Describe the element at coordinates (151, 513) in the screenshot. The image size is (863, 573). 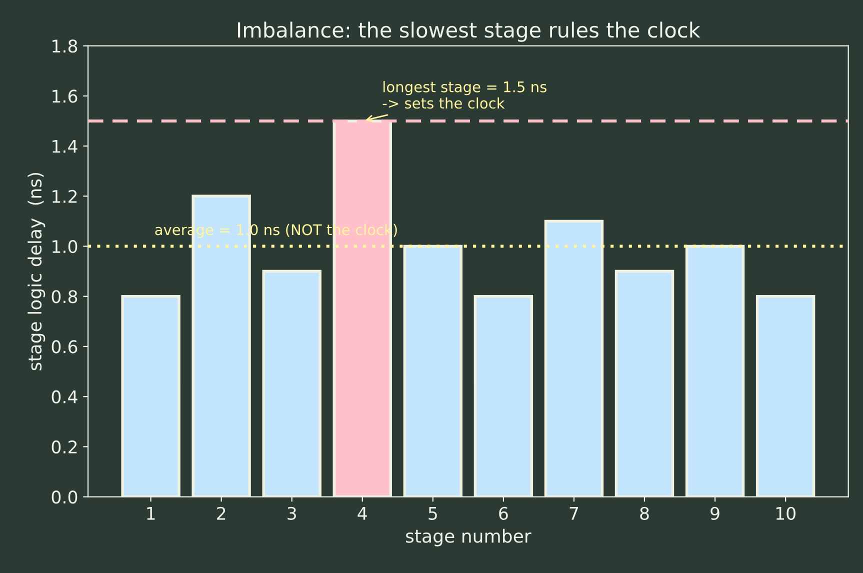
I see `x-tick-label: 1` at that location.